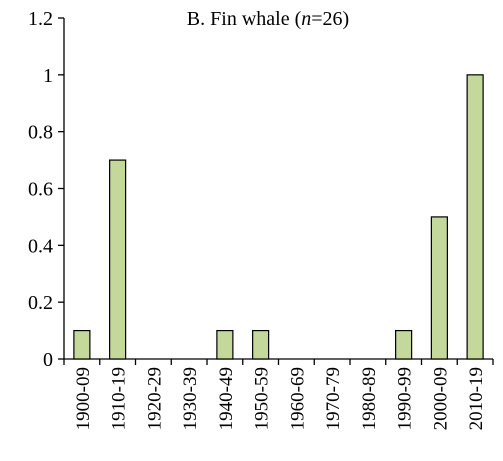  Describe the element at coordinates (262, 398) in the screenshot. I see `x-category-label: 1950-59` at that location.